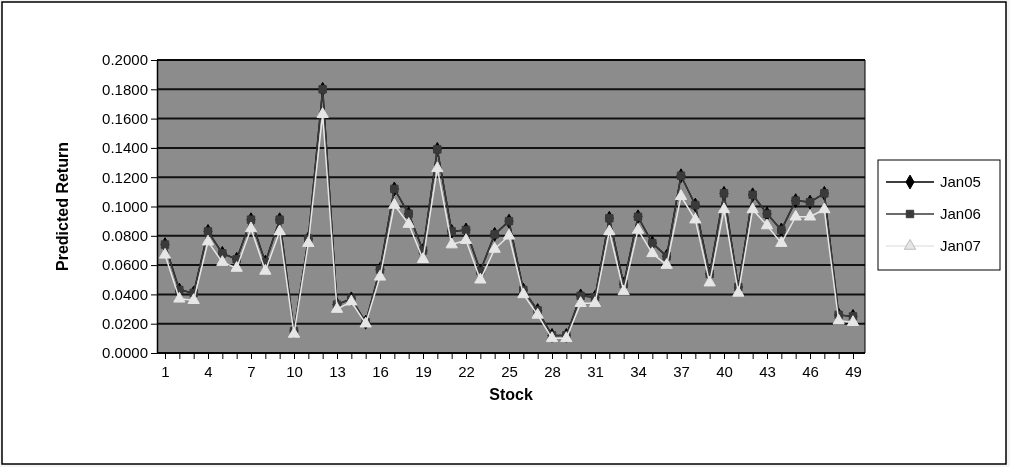  I want to click on x-tick-label: 37, so click(681, 371).